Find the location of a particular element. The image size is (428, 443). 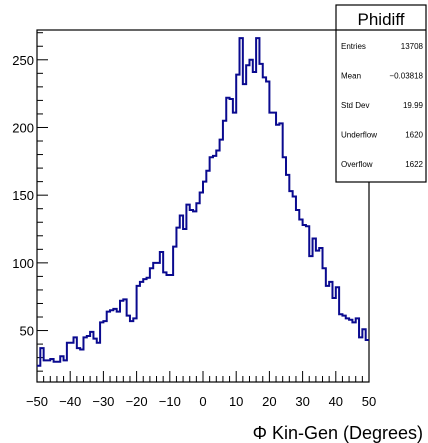

stat-label: Overflow is located at coordinates (357, 164).